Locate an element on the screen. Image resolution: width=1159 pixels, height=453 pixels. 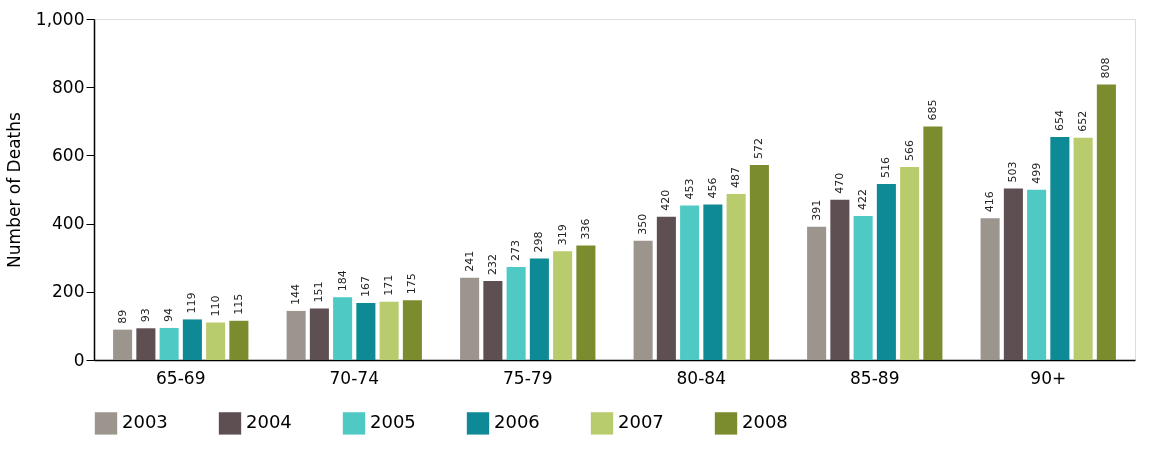
data-label: 144 is located at coordinates (296, 294).